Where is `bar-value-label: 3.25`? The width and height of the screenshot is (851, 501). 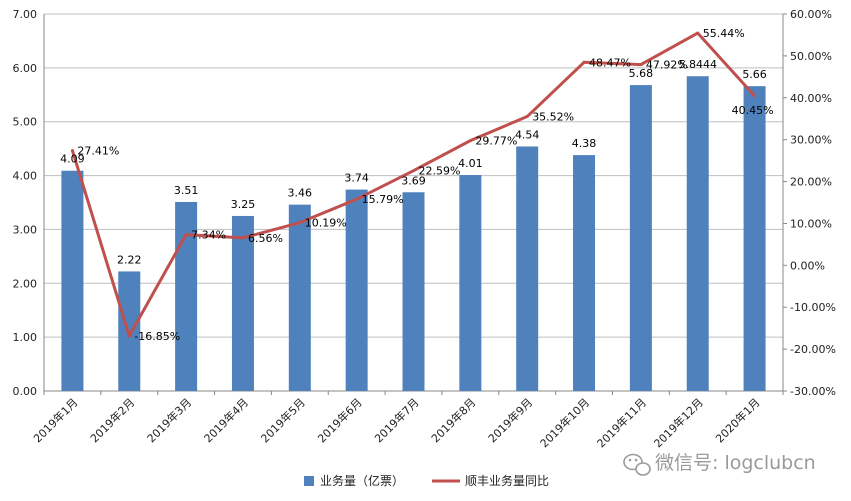
bar-value-label: 3.25 is located at coordinates (243, 204).